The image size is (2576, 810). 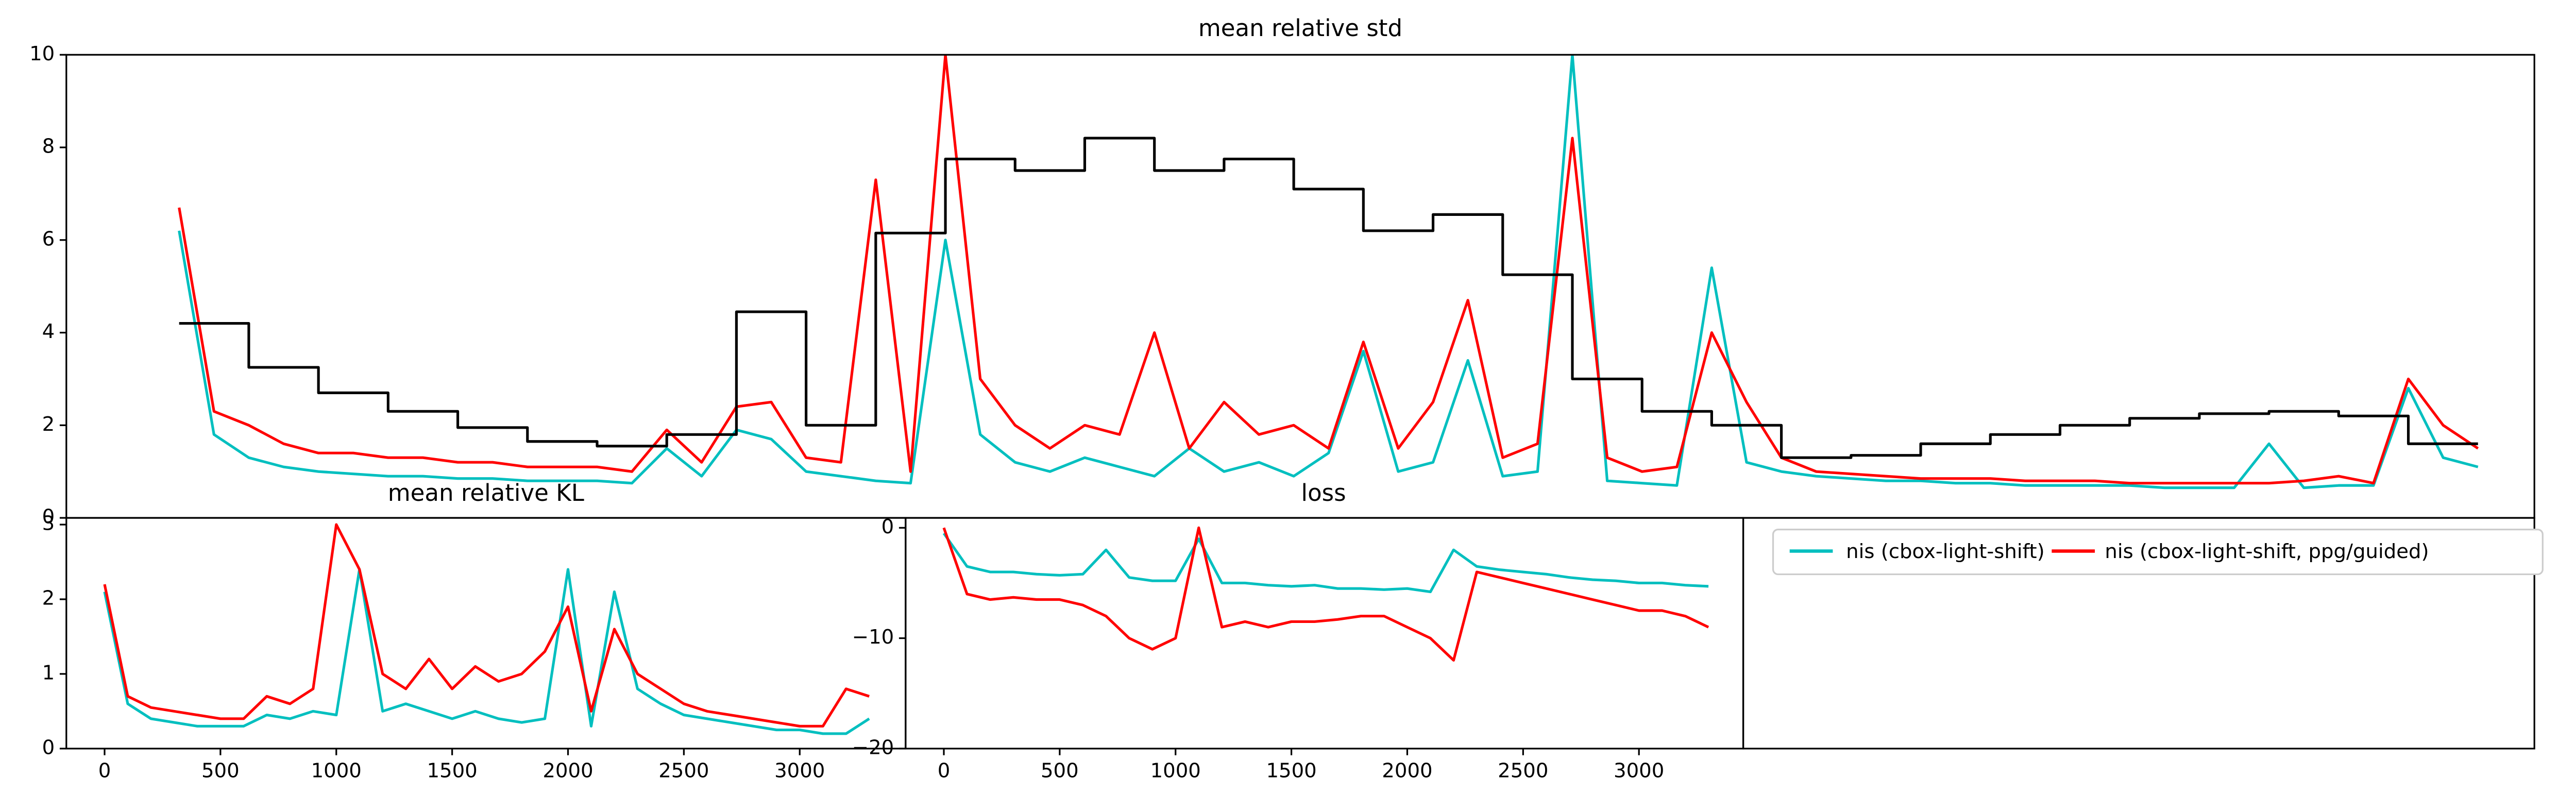 What do you see at coordinates (48, 239) in the screenshot?
I see `y-tick-label: 6` at bounding box center [48, 239].